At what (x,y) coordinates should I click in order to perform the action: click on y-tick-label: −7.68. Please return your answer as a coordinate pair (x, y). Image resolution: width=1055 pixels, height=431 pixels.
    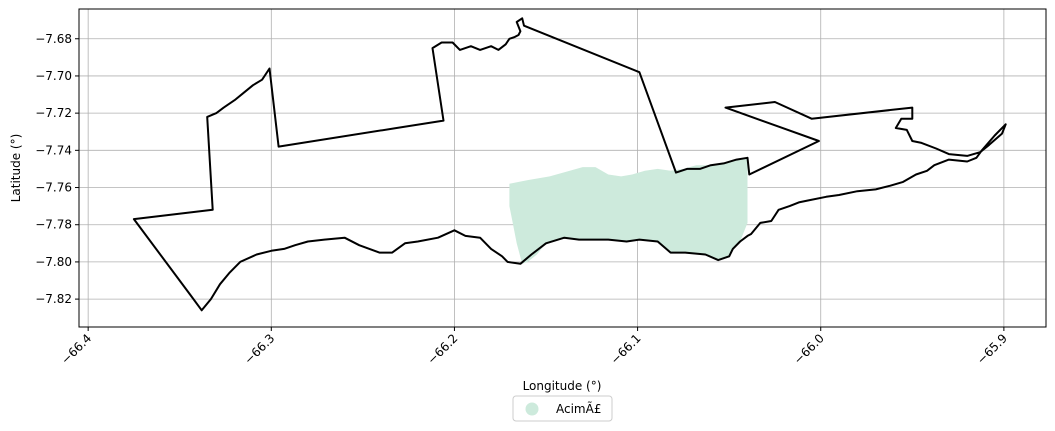
    Looking at the image, I should click on (53, 39).